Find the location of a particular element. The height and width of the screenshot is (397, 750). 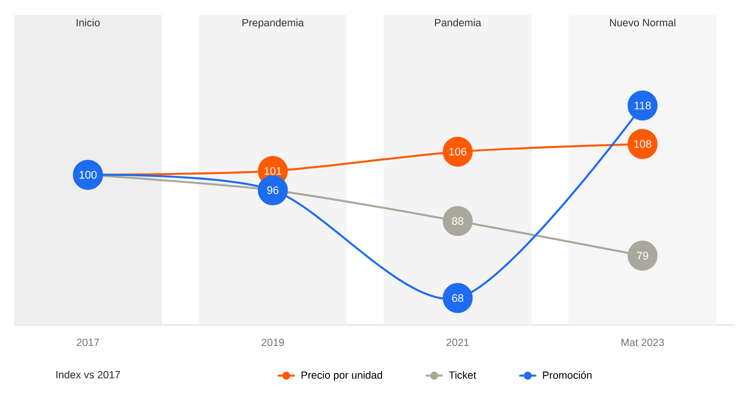

data-label: 79 is located at coordinates (642, 256).